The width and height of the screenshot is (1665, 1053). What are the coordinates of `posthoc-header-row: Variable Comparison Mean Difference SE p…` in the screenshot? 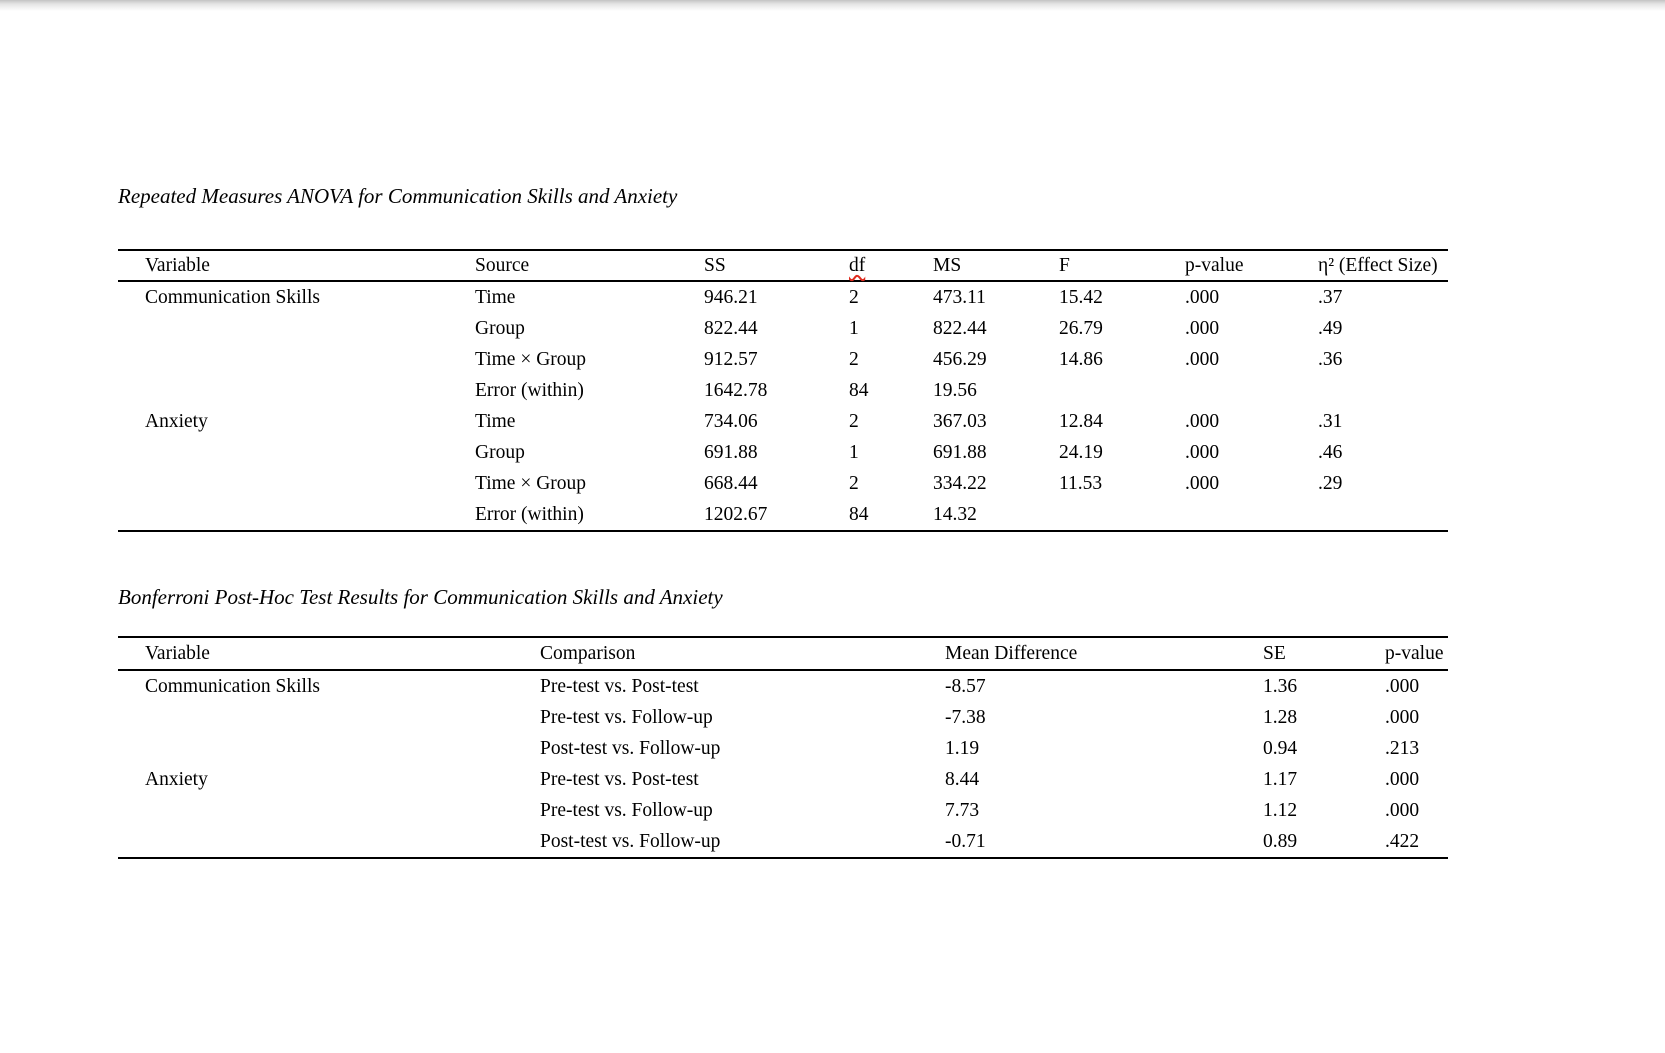 It's located at (783, 654).